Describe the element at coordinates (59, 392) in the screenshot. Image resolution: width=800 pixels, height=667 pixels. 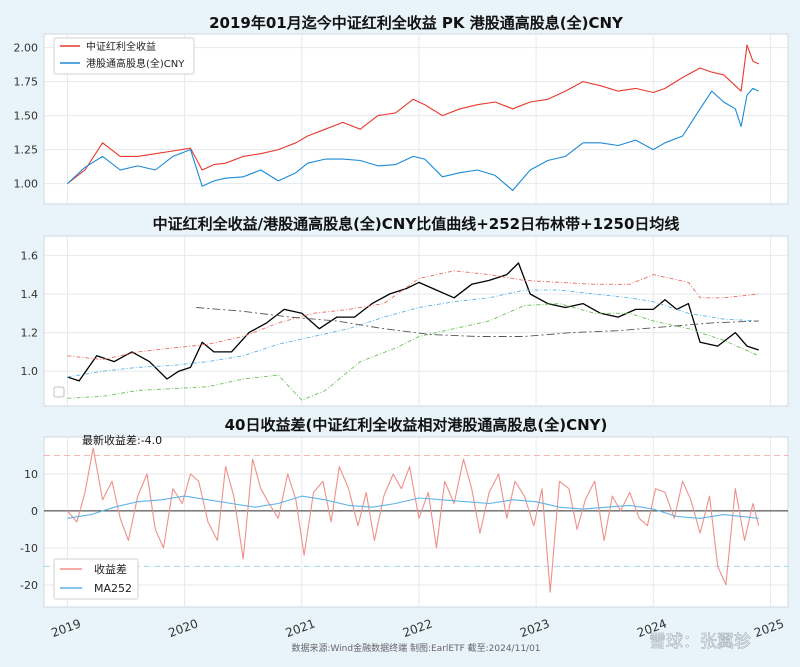
I see `panel-2-legend-box` at that location.